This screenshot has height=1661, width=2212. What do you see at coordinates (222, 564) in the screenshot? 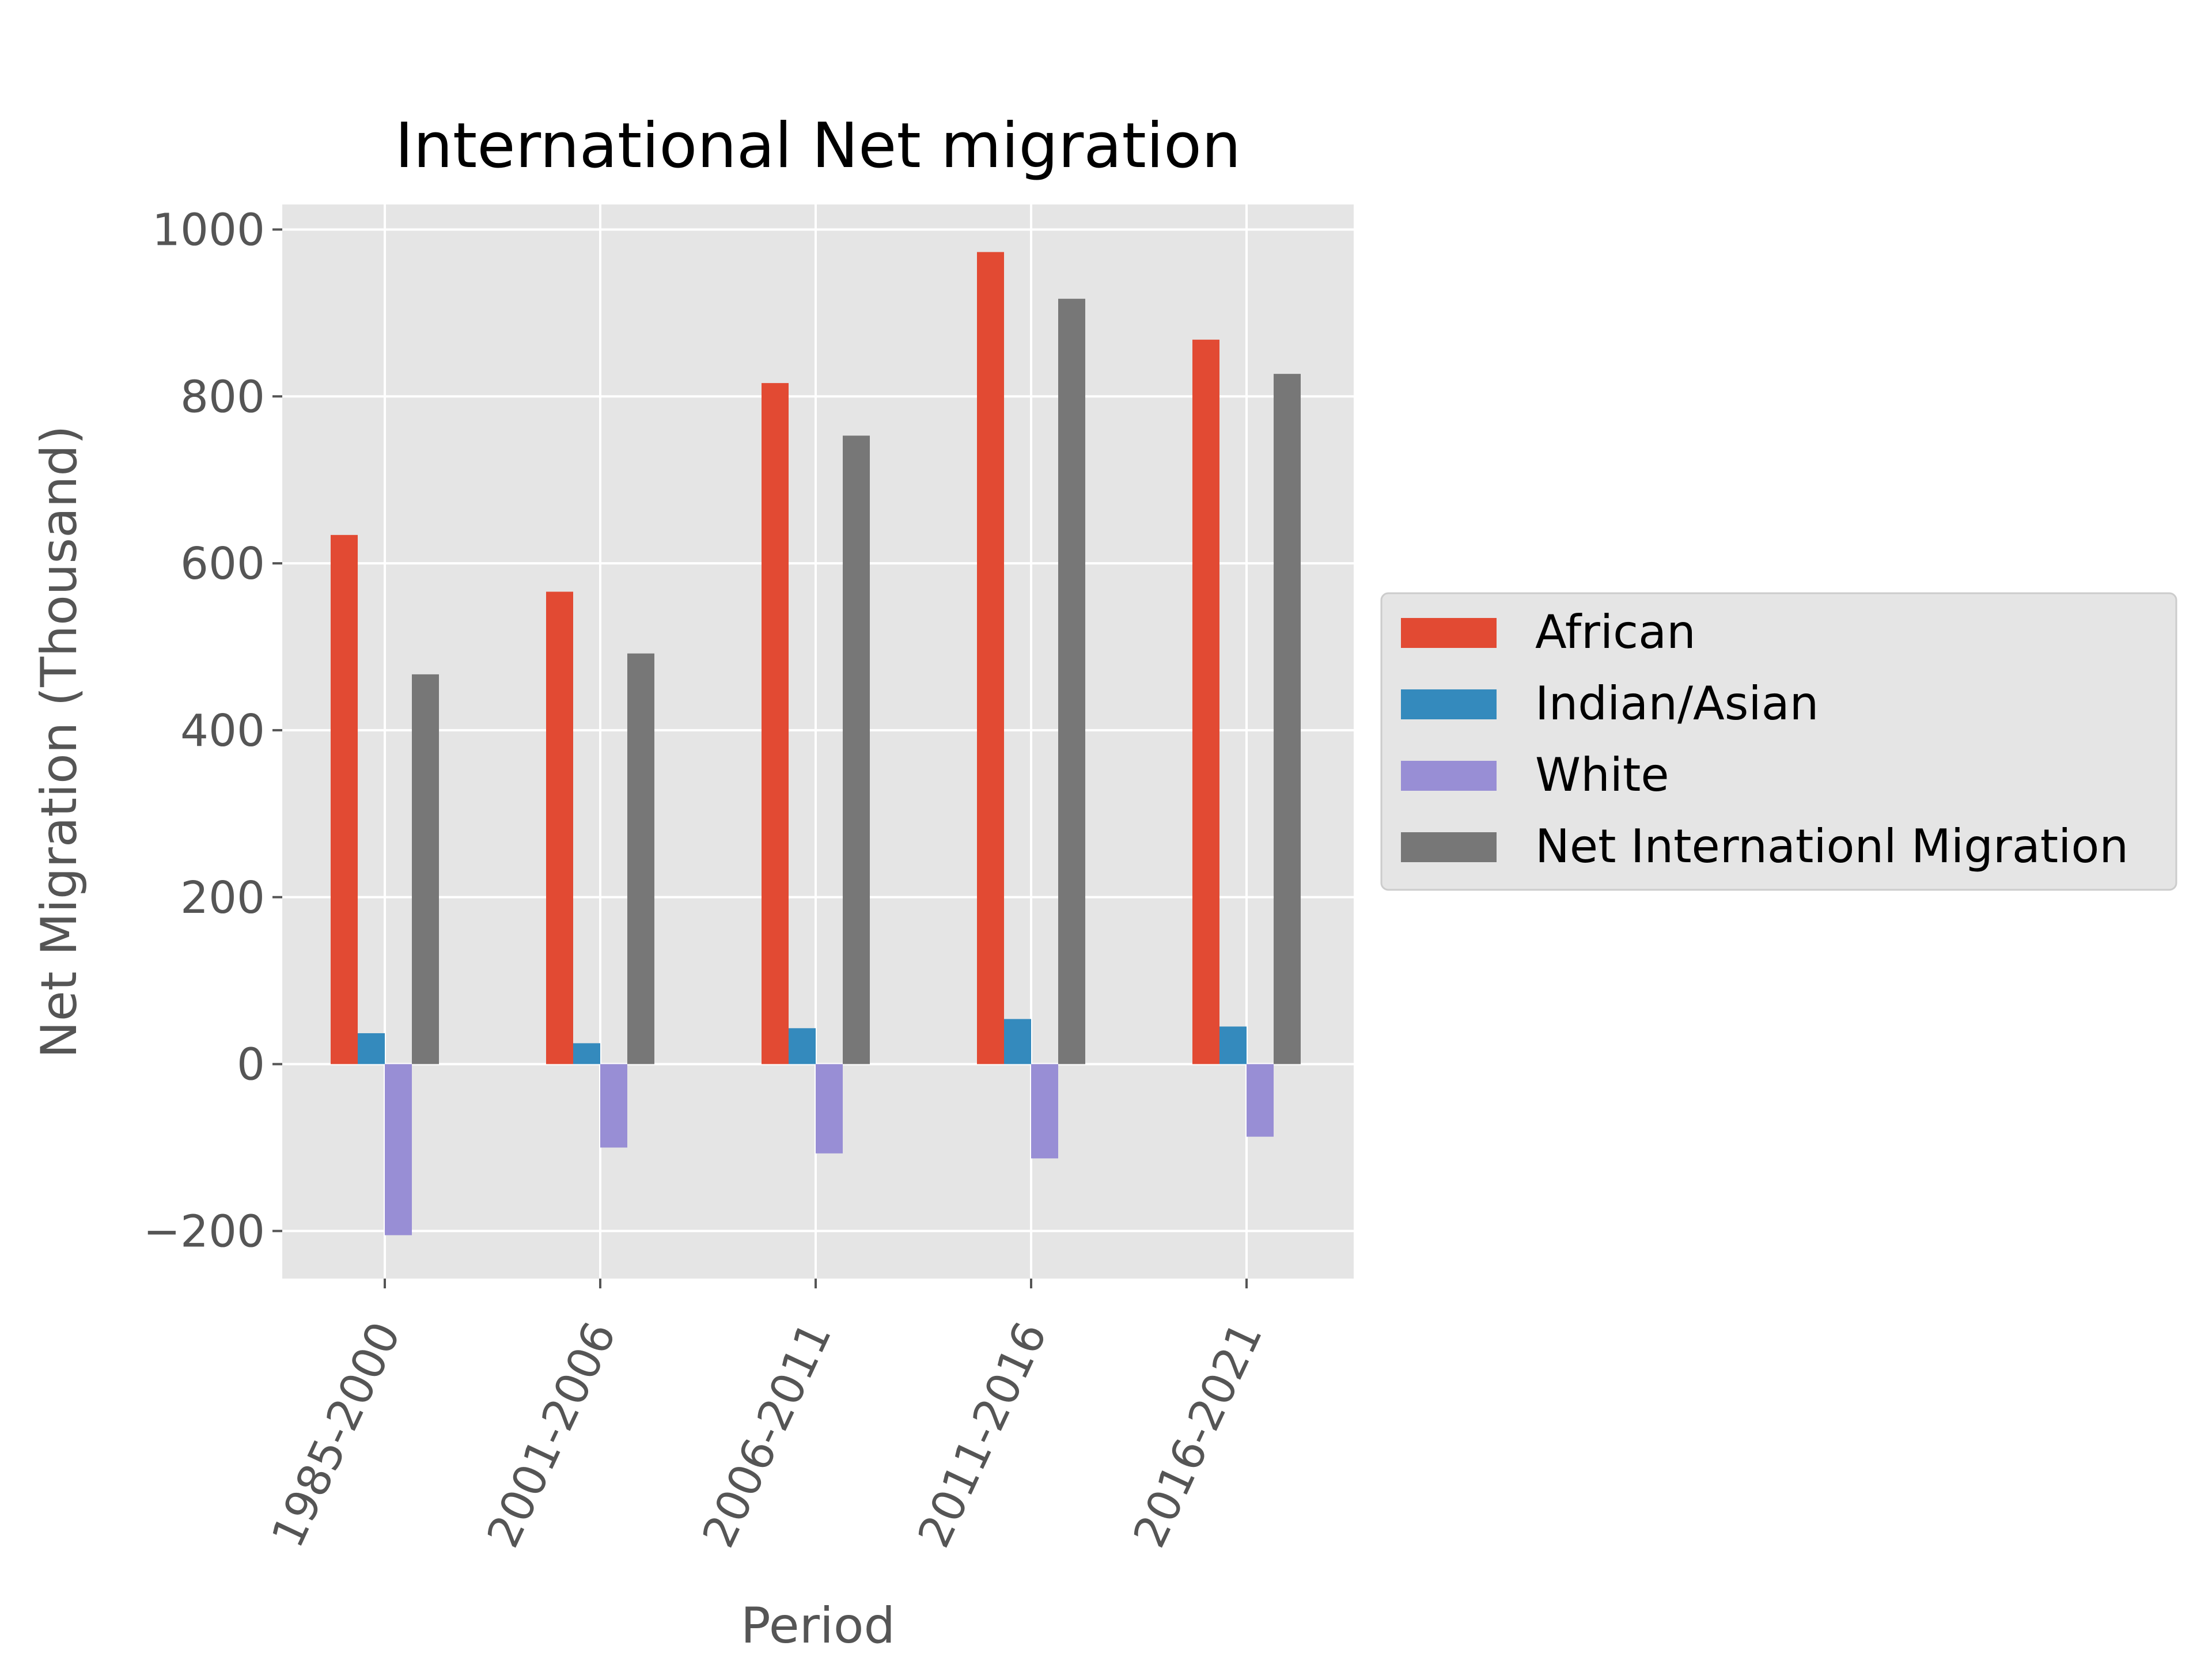
I see `y-tick-label: 600` at bounding box center [222, 564].